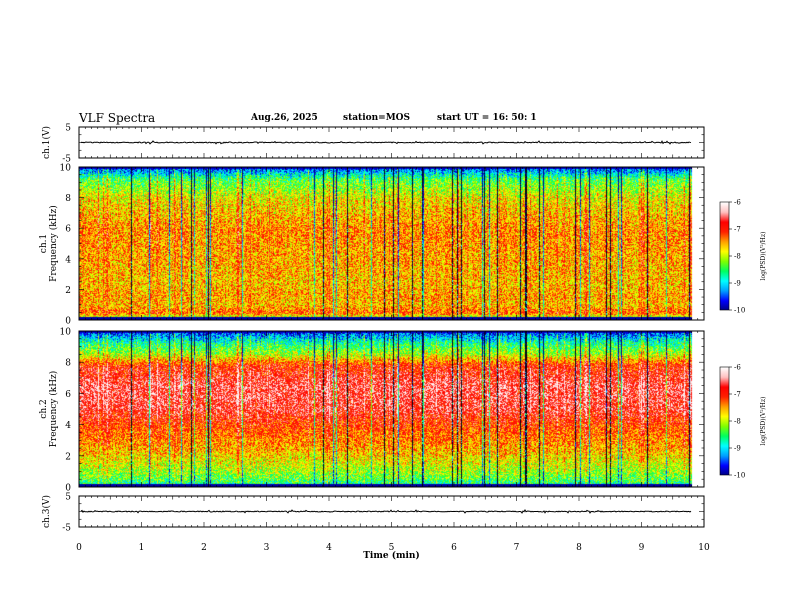 This screenshot has height=612, width=792. I want to click on x-tick-label: 0, so click(79, 548).